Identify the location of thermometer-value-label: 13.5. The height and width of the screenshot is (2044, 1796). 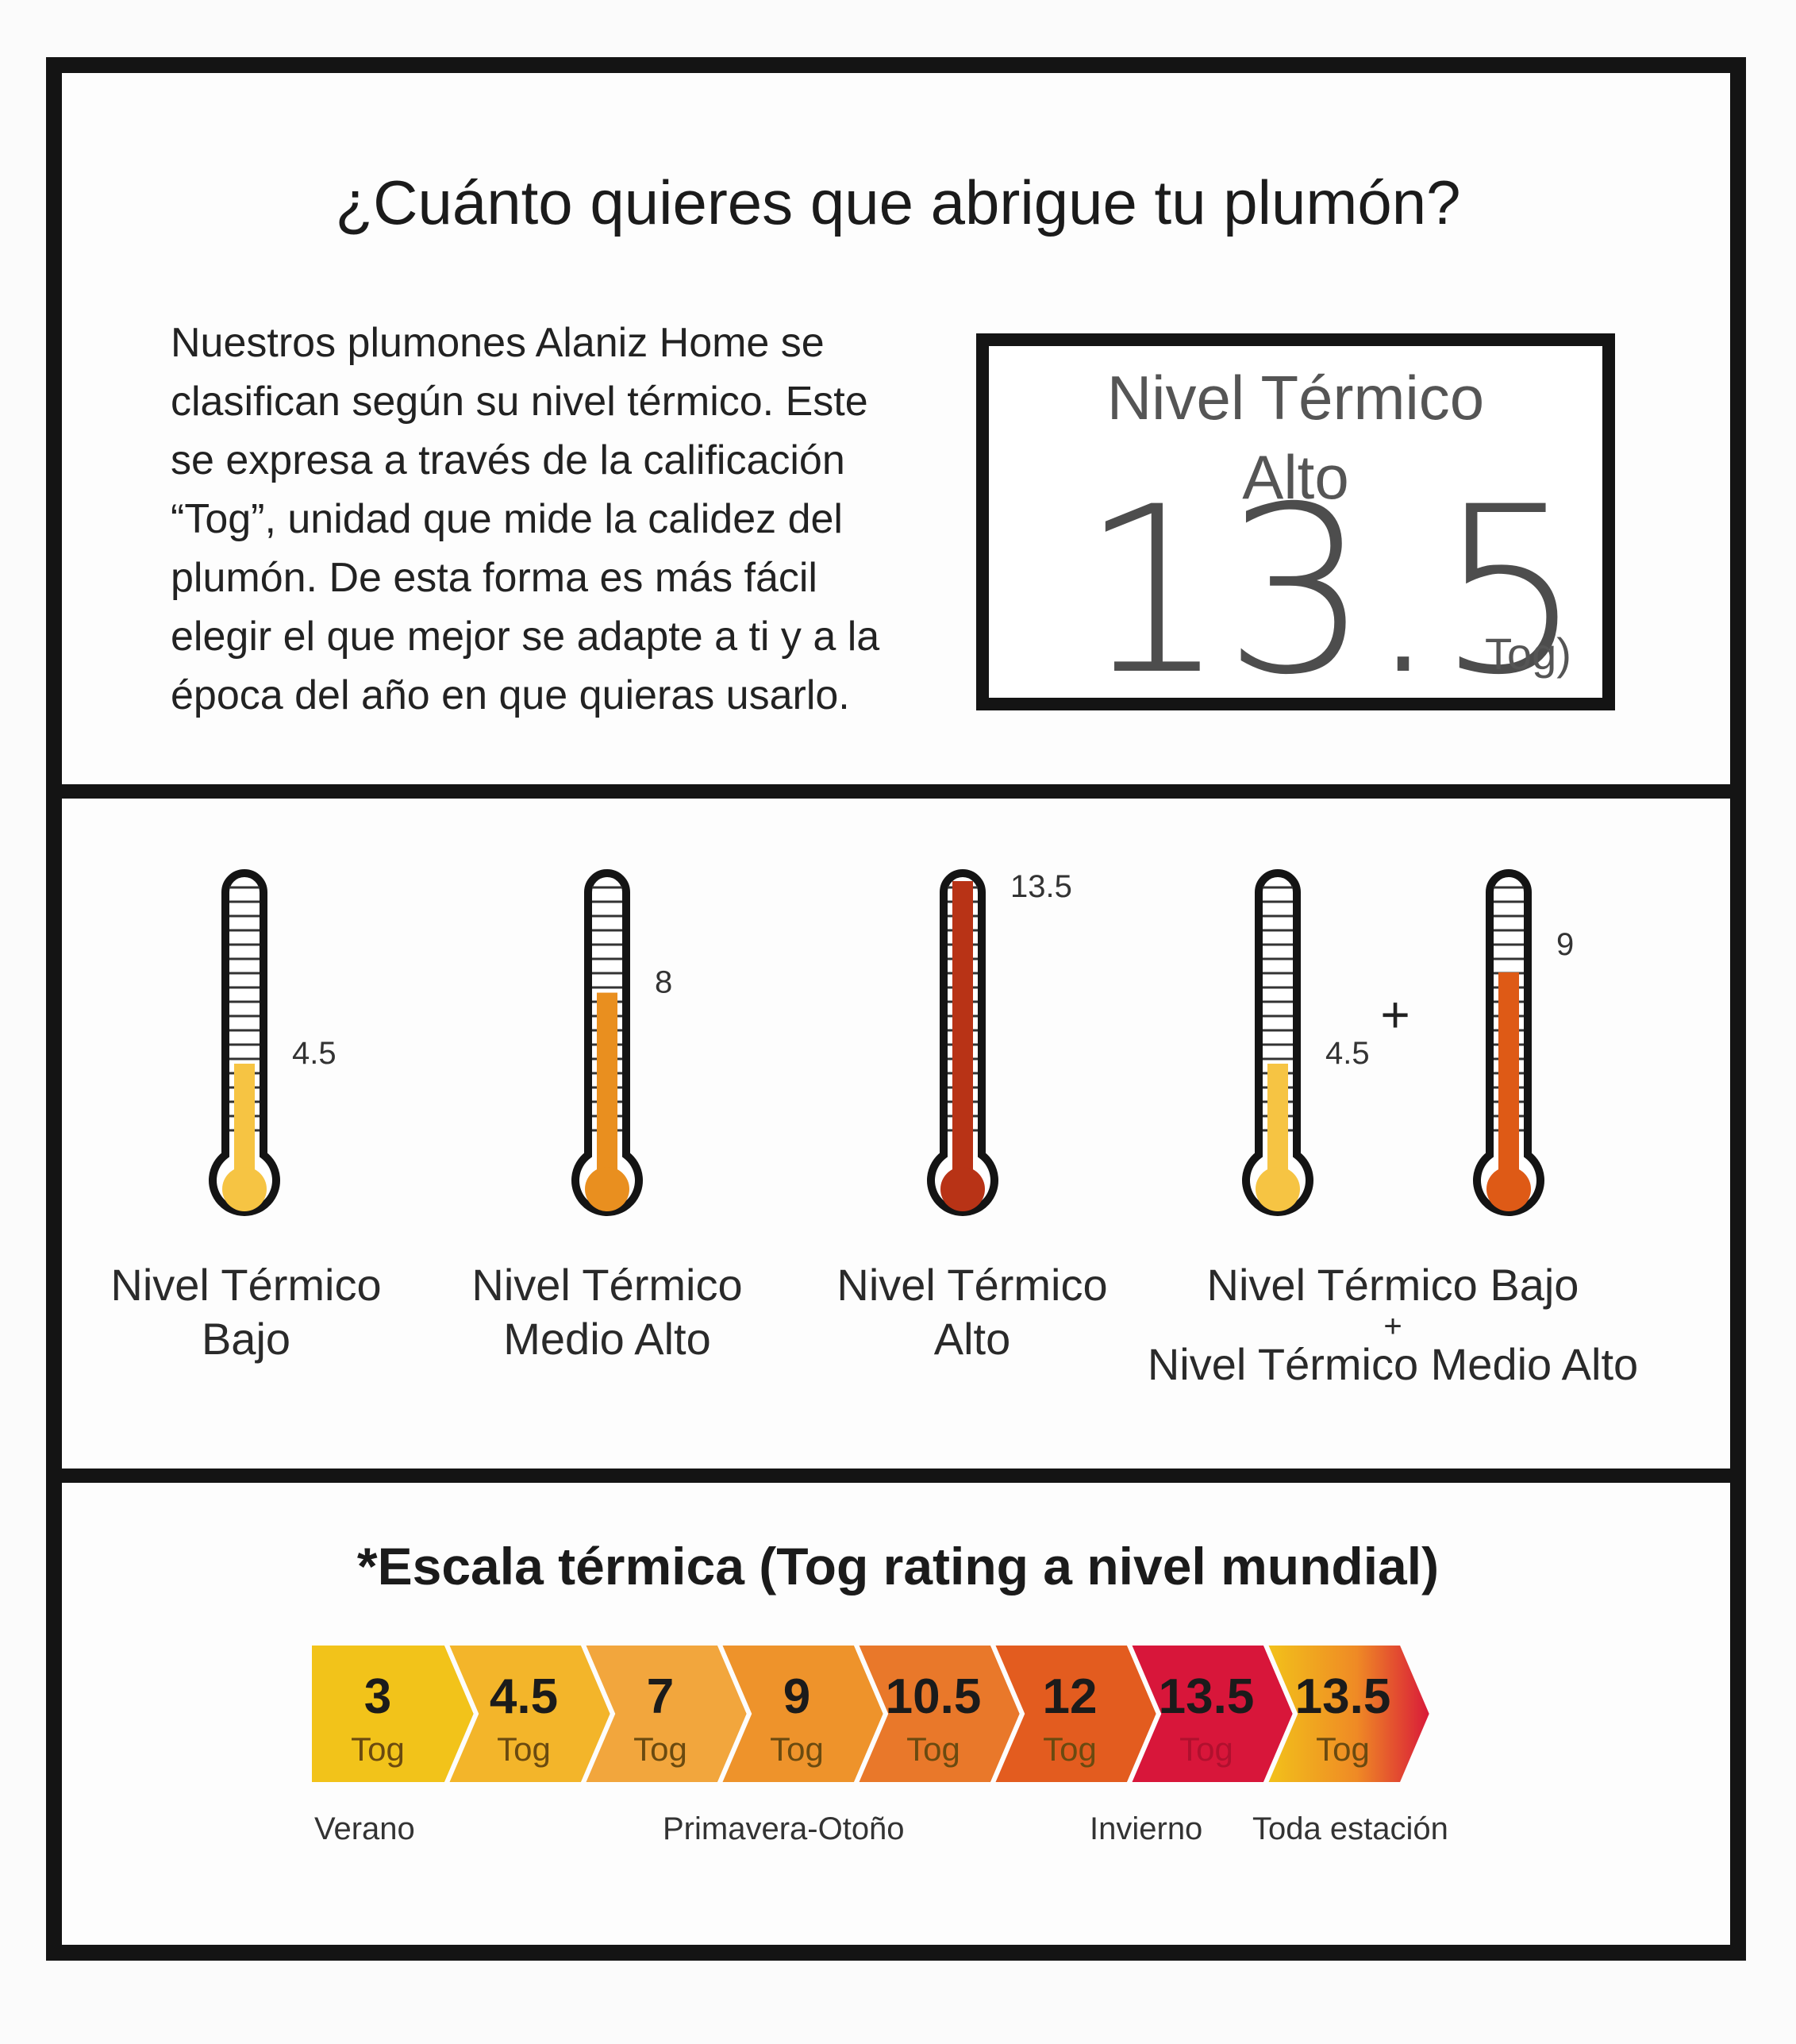
(1041, 886).